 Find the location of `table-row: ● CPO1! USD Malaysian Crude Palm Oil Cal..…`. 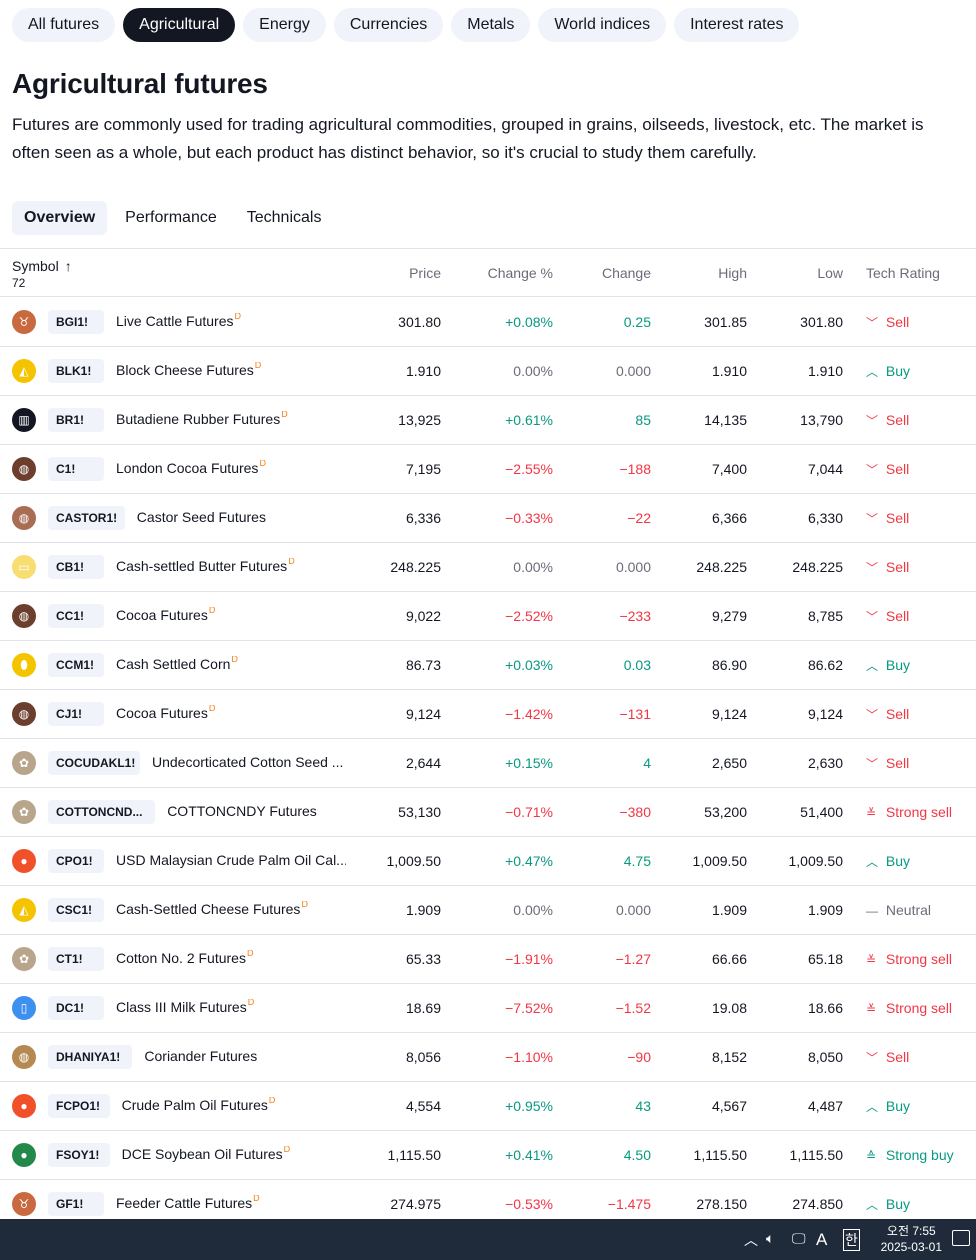

table-row: ● CPO1! USD Malaysian Crude Palm Oil Cal..… is located at coordinates (488, 861).